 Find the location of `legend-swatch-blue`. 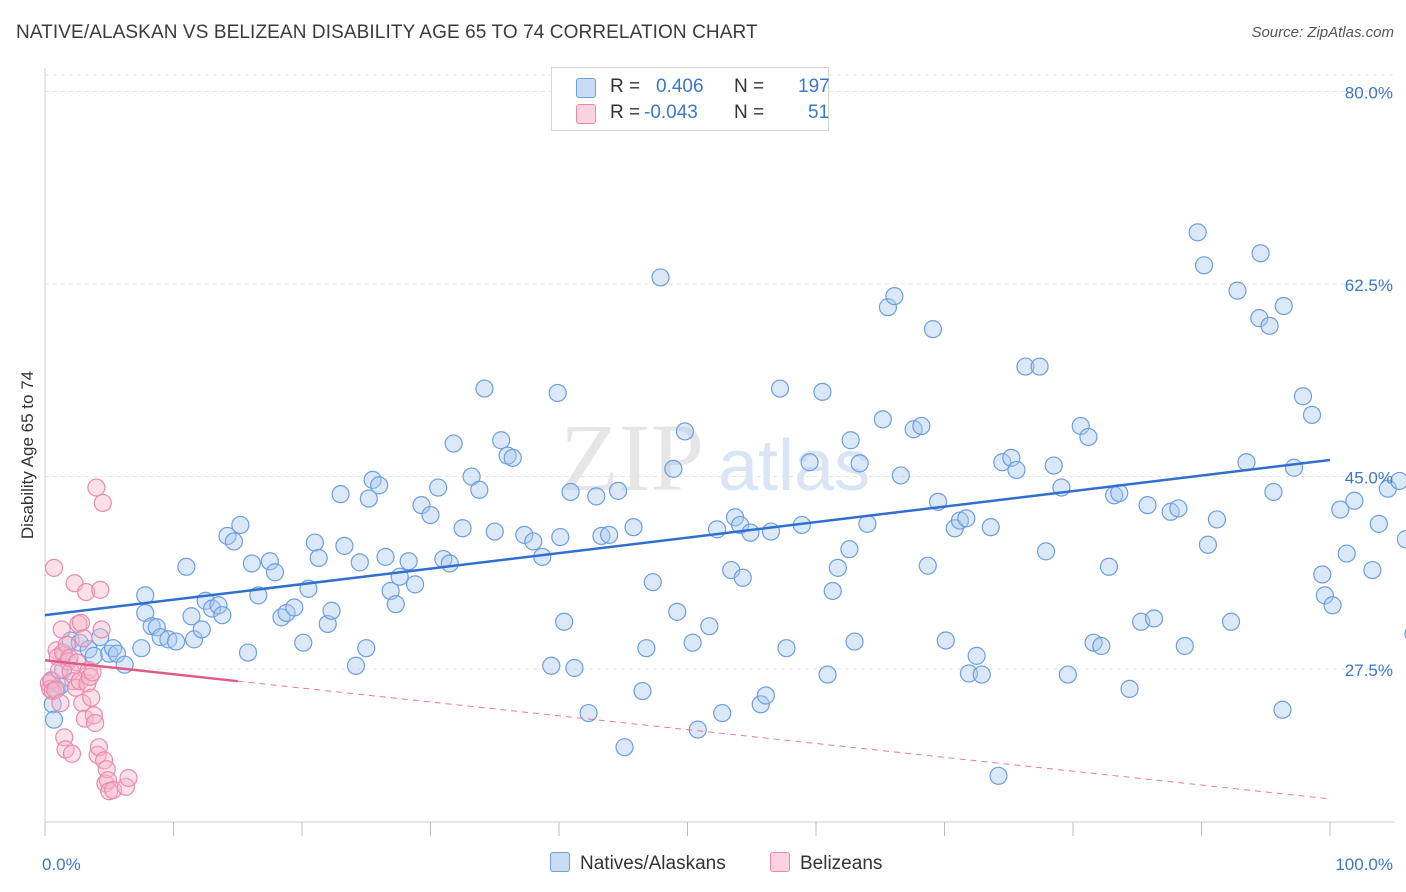

legend-swatch-blue is located at coordinates (586, 88).